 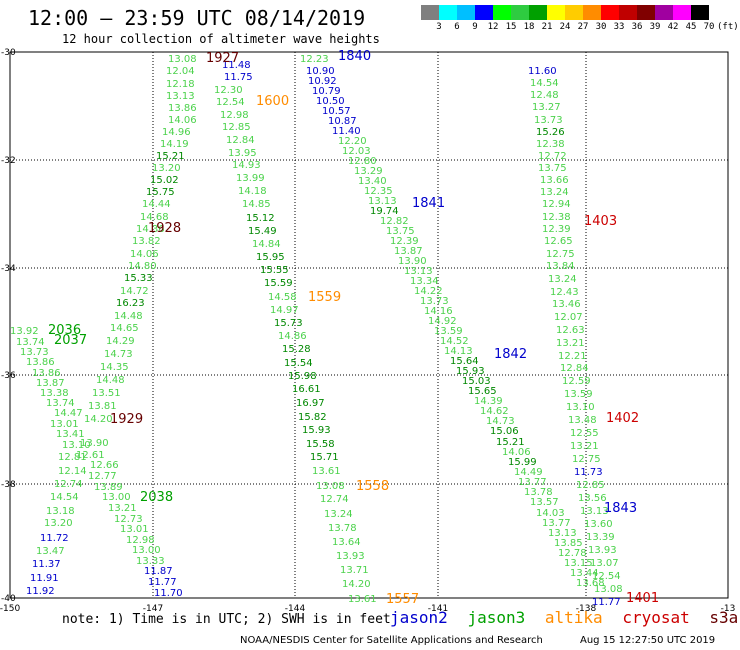 I want to click on wave-height-value: 15.59, so click(x=278, y=283).